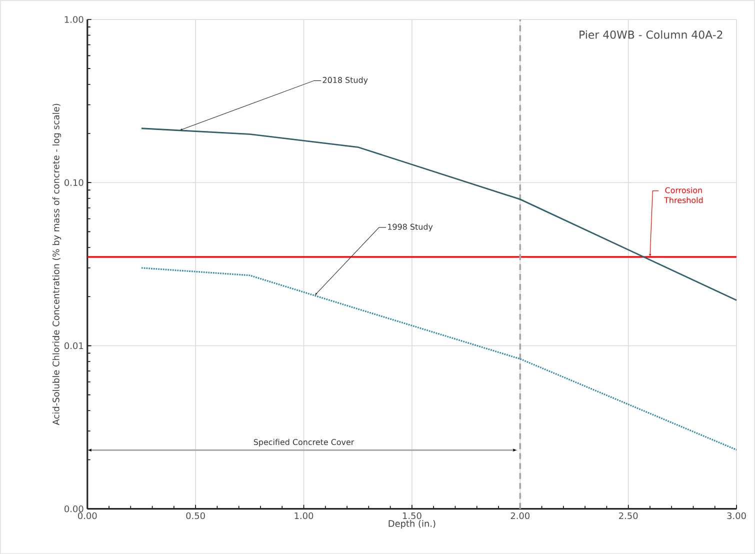  What do you see at coordinates (412, 524) in the screenshot?
I see `x-axis-title: Depth (in.)` at bounding box center [412, 524].